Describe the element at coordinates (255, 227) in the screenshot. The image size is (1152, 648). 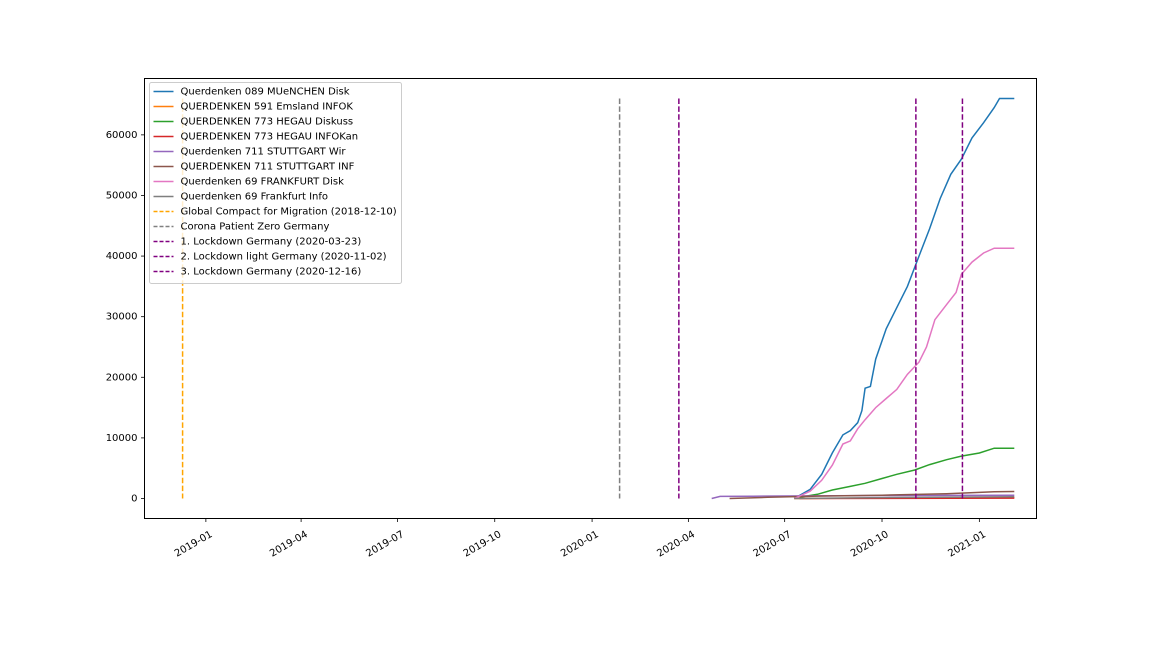
I see `legend-label: Corona Patient Zero Germany` at that location.